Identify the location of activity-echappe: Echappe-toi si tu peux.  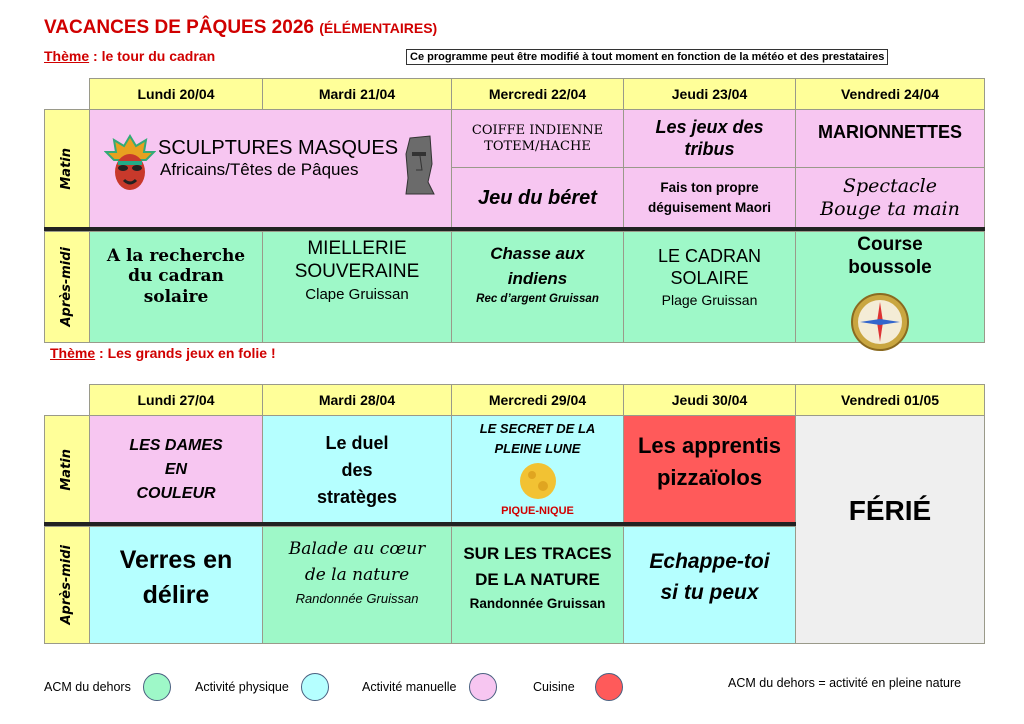
(709, 585).